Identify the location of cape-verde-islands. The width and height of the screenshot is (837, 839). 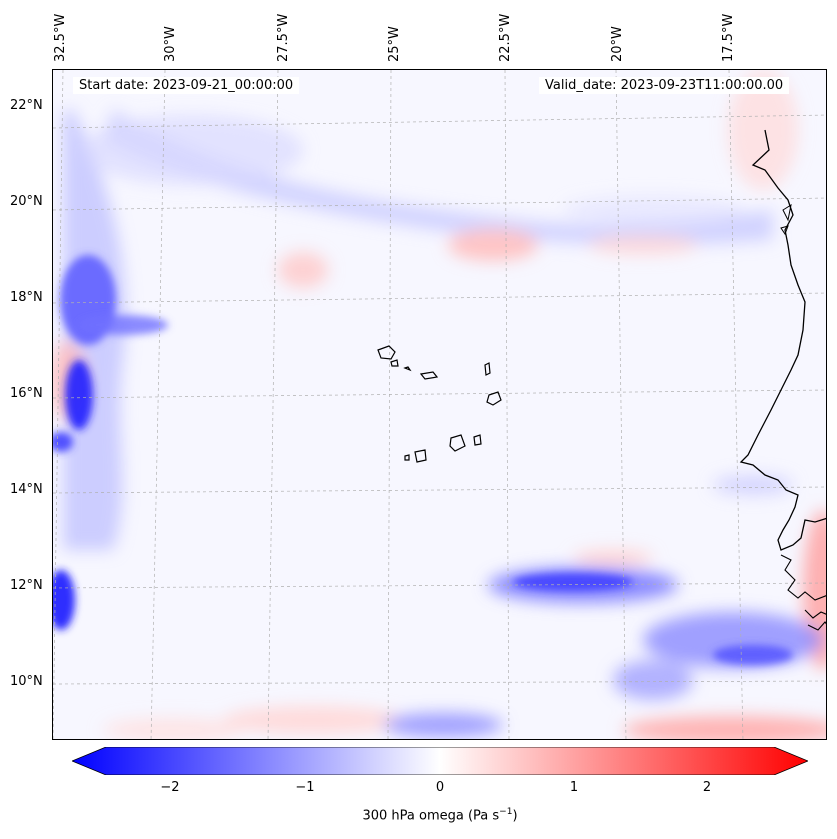
(439, 404).